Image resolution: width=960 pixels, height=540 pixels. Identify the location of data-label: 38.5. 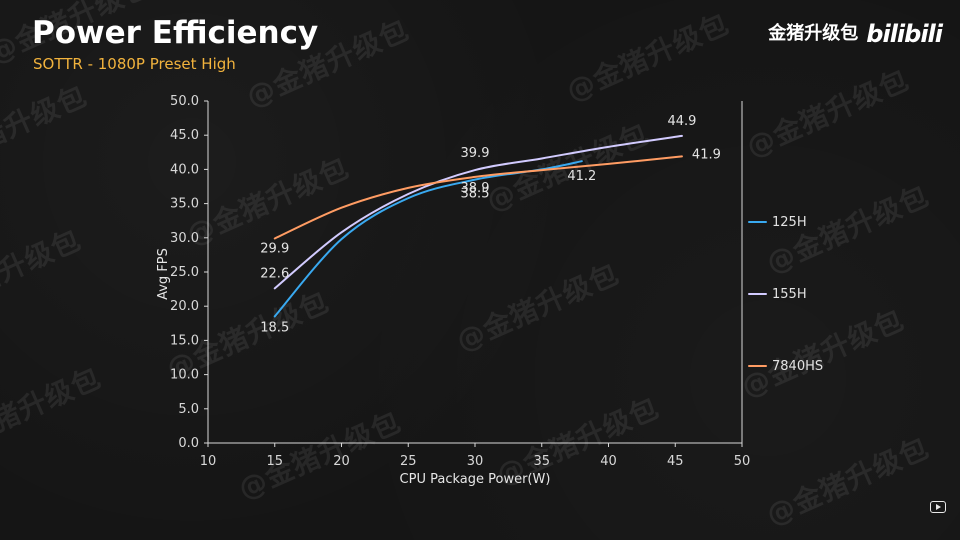
(475, 194).